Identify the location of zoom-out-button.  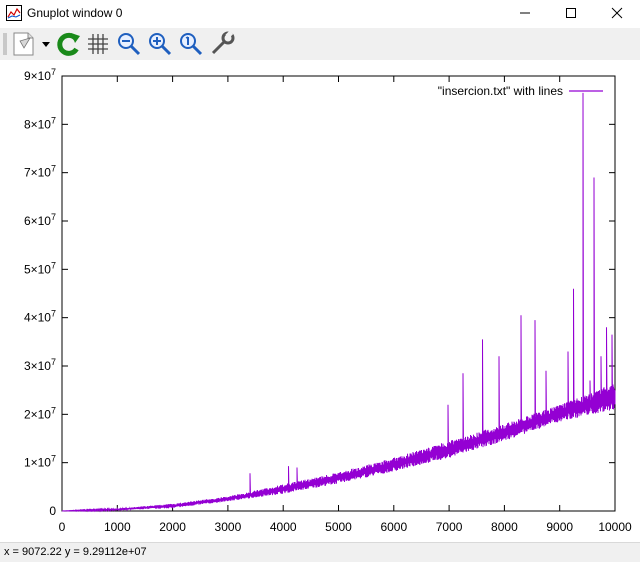
(129, 44).